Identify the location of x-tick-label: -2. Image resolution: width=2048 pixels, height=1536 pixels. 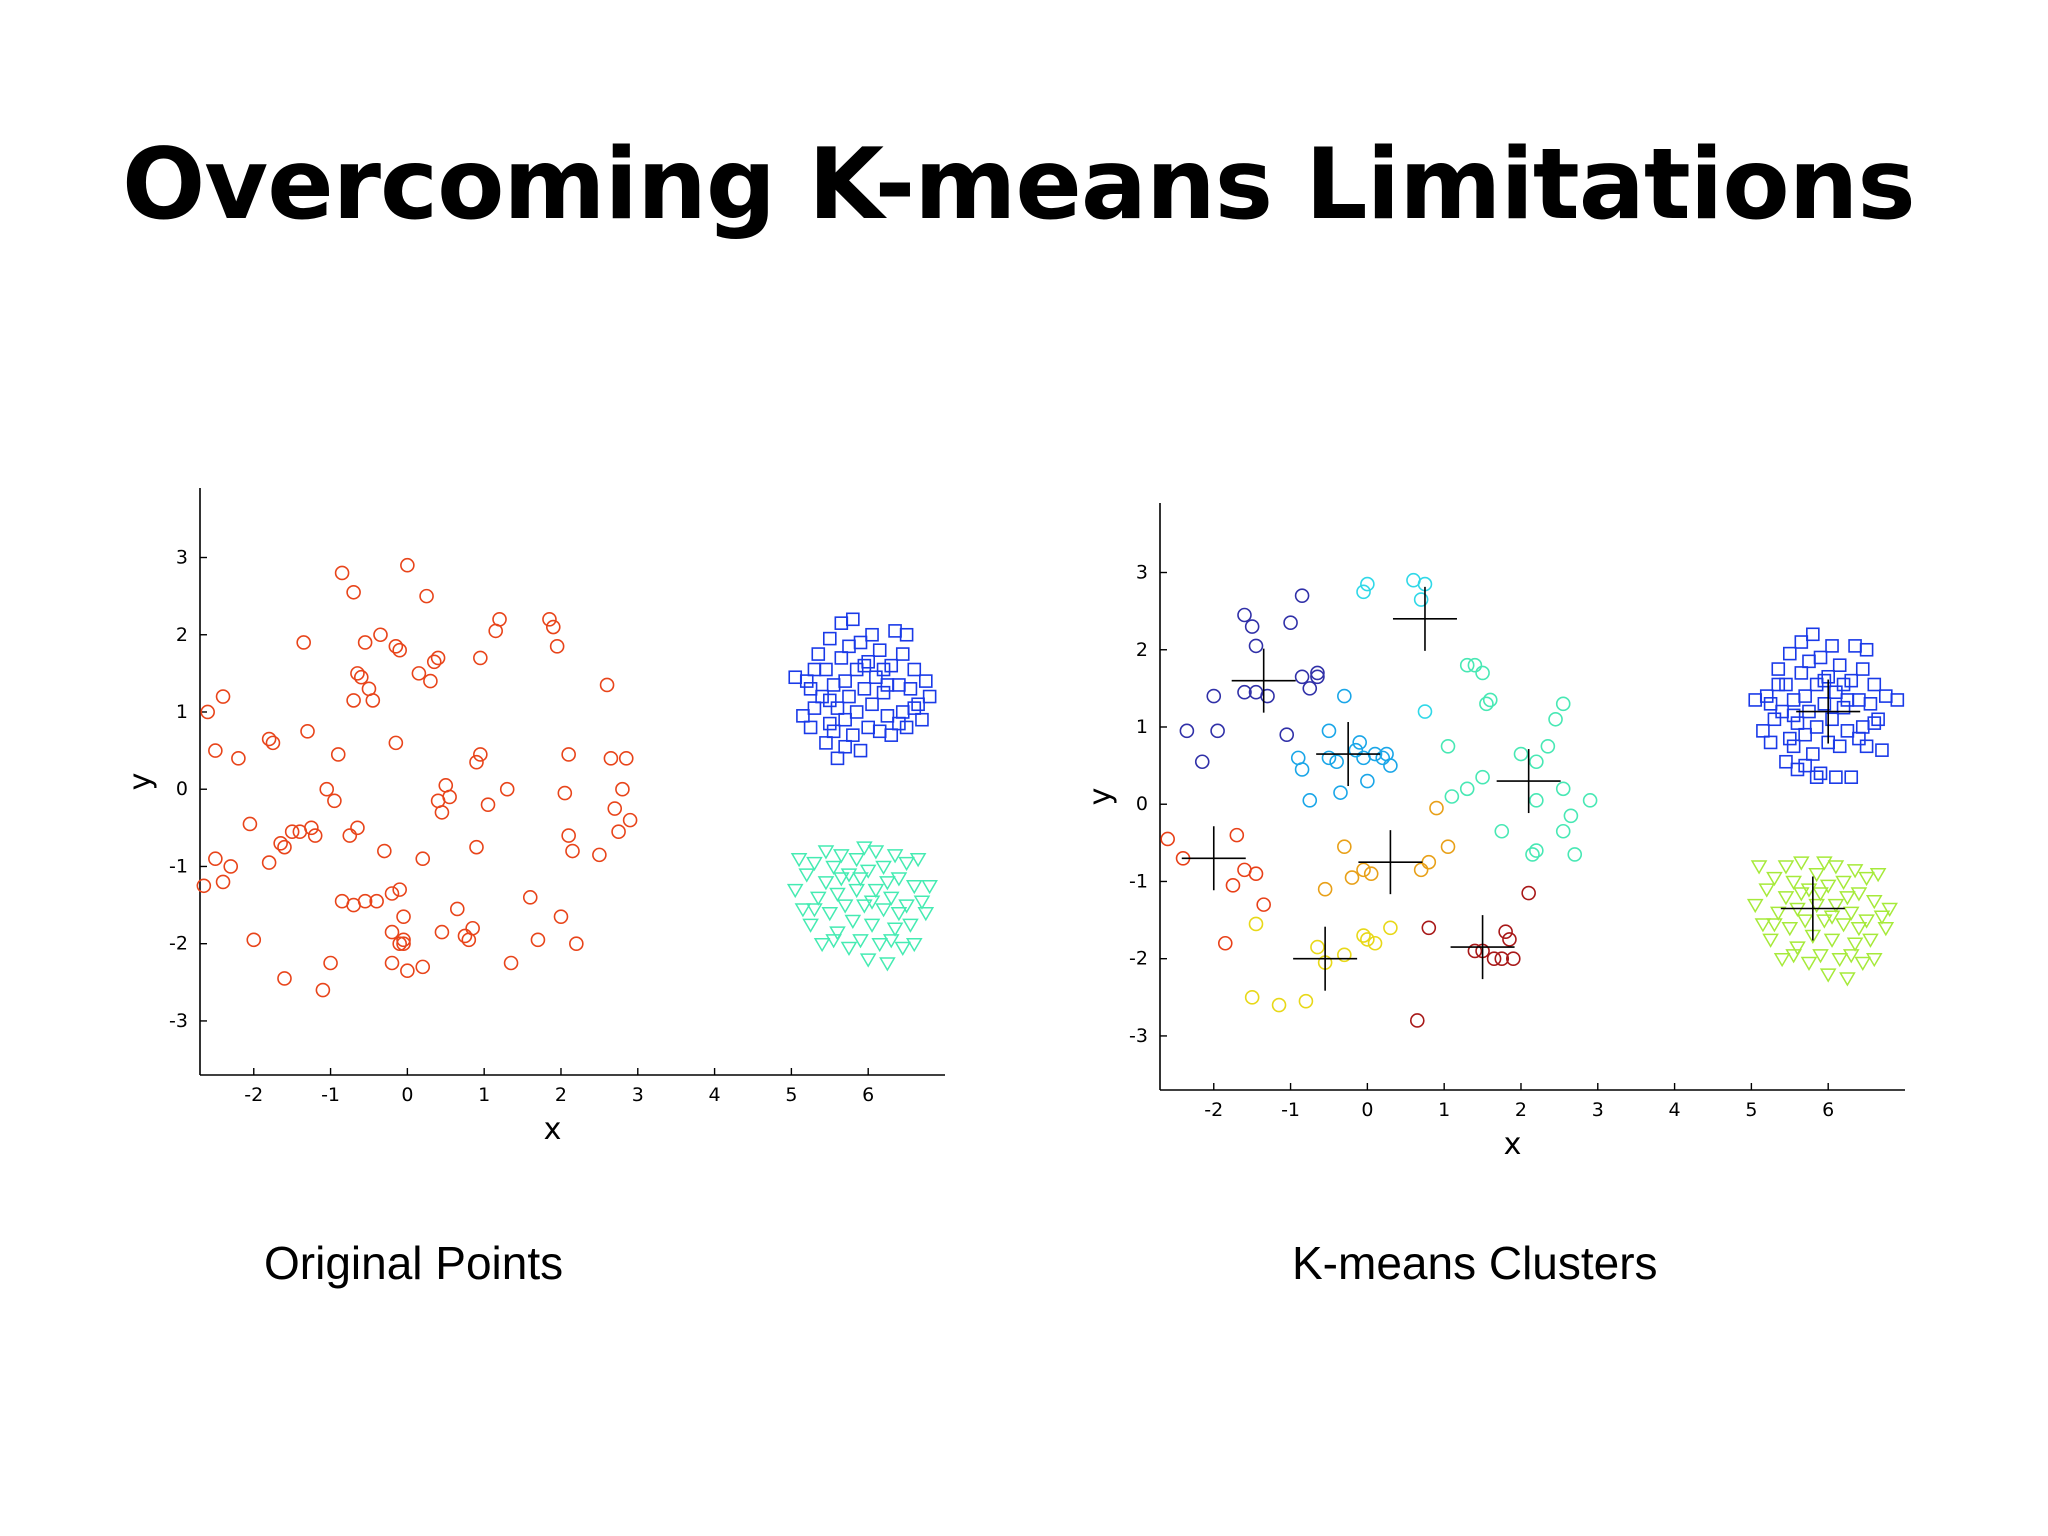
(1213, 1110).